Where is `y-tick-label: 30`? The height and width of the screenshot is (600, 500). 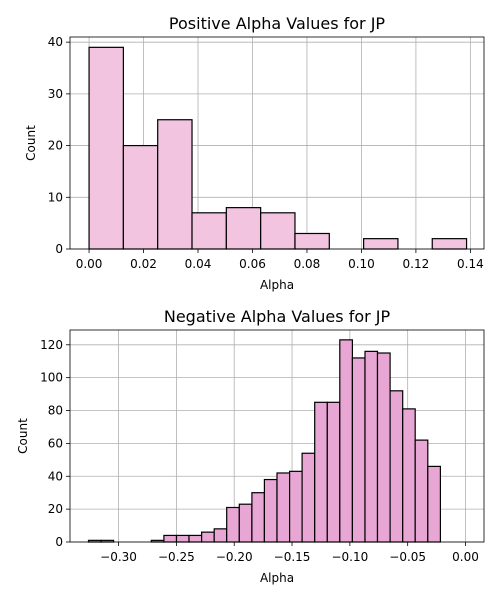
y-tick-label: 30 is located at coordinates (55, 94).